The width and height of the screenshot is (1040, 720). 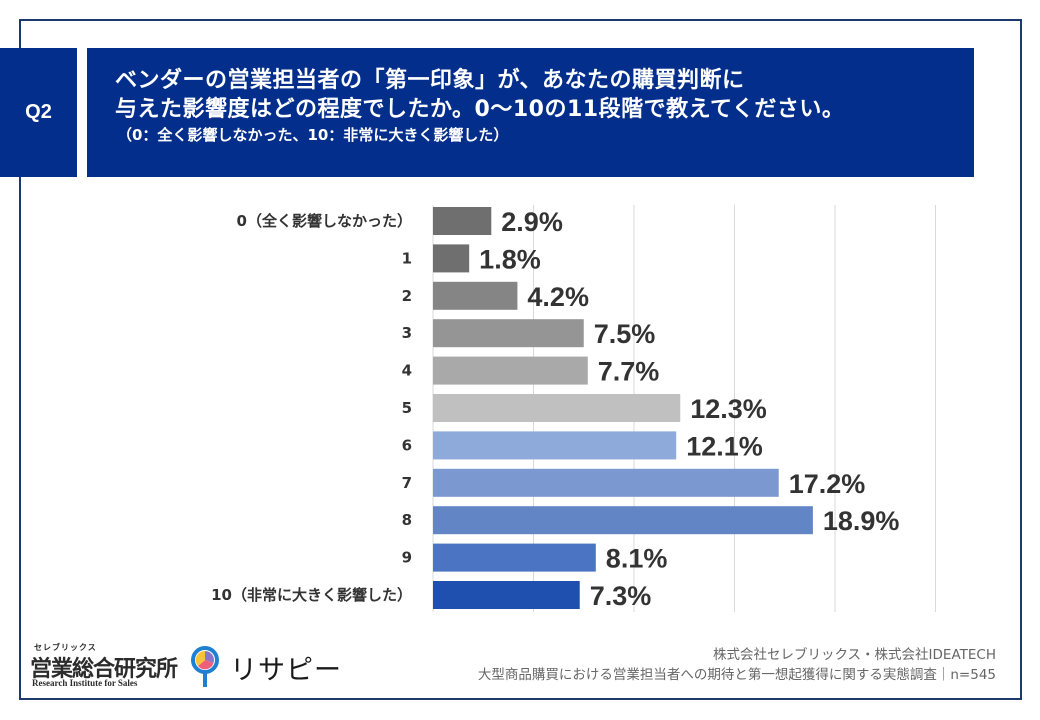 What do you see at coordinates (625, 334) in the screenshot?
I see `value-label-3: 7.5%` at bounding box center [625, 334].